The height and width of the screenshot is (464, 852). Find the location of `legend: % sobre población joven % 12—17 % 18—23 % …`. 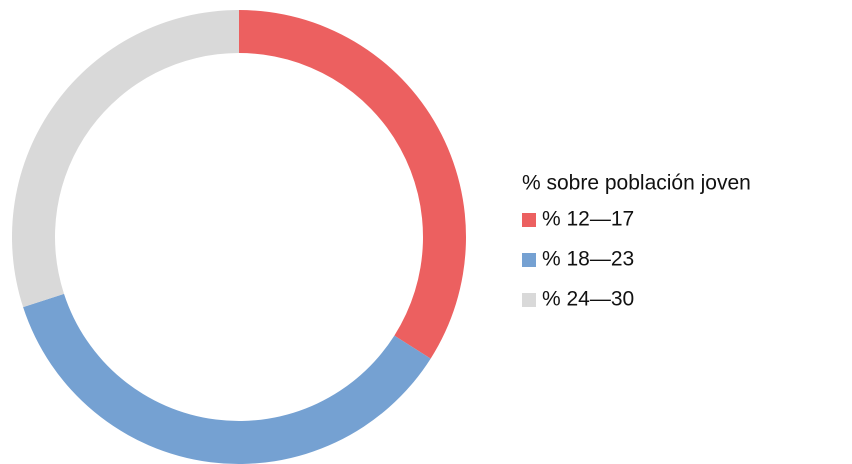

legend: % sobre población joven % 12—17 % 18—23 % … is located at coordinates (636, 241).